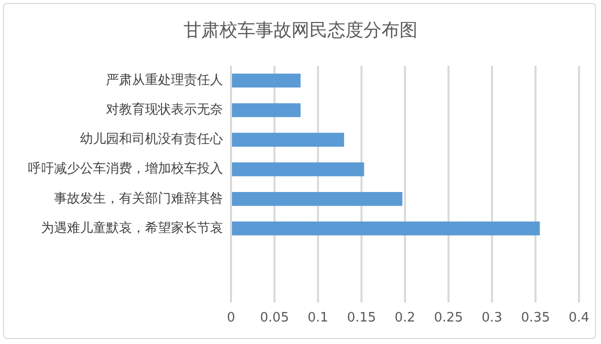 This screenshot has height=344, width=601. Describe the element at coordinates (274, 318) in the screenshot. I see `x-tick-label: 0.05` at that location.